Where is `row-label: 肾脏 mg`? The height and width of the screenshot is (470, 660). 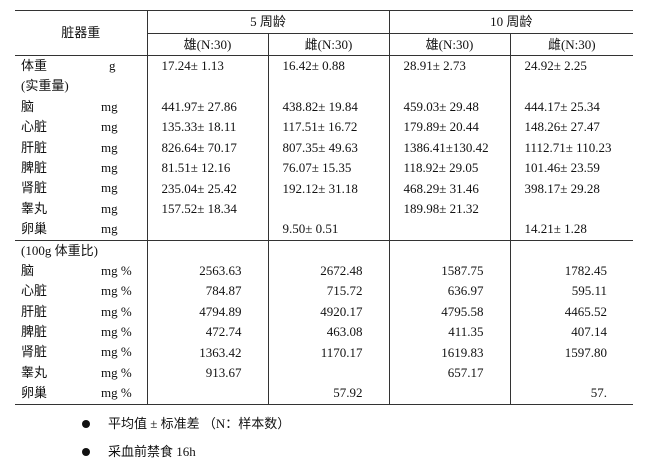
row-label: 肾脏 mg is located at coordinates (81, 188).